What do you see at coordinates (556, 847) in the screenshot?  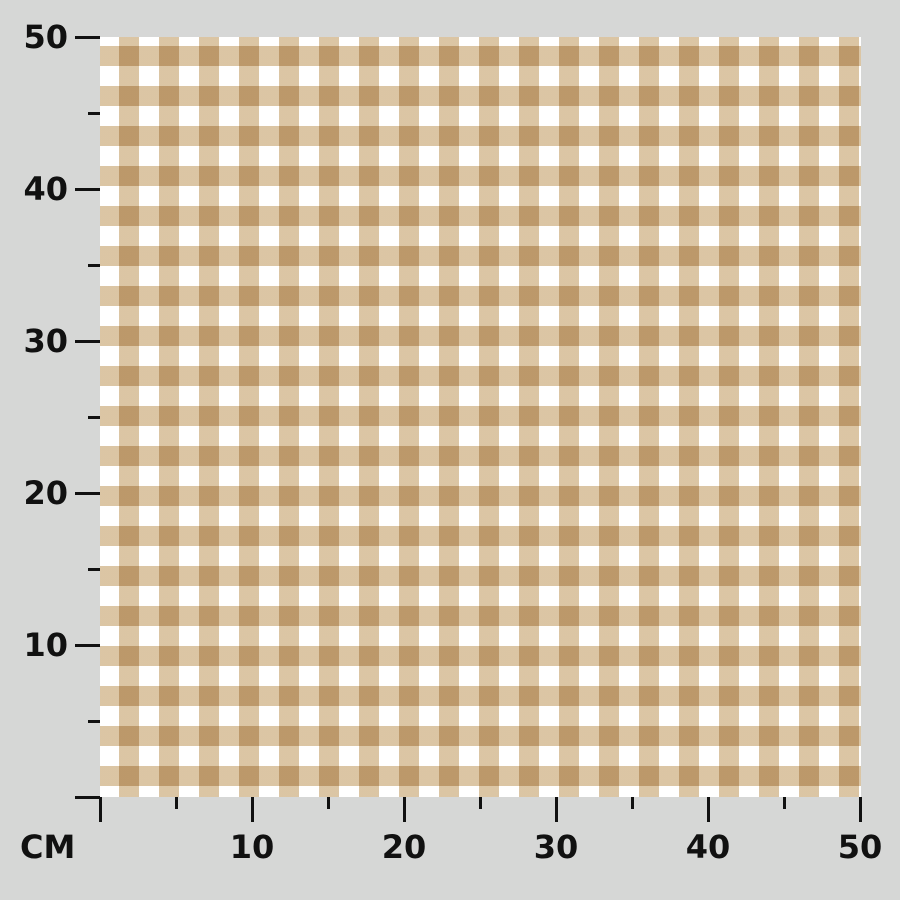 I see `x-tick-label: 30` at bounding box center [556, 847].